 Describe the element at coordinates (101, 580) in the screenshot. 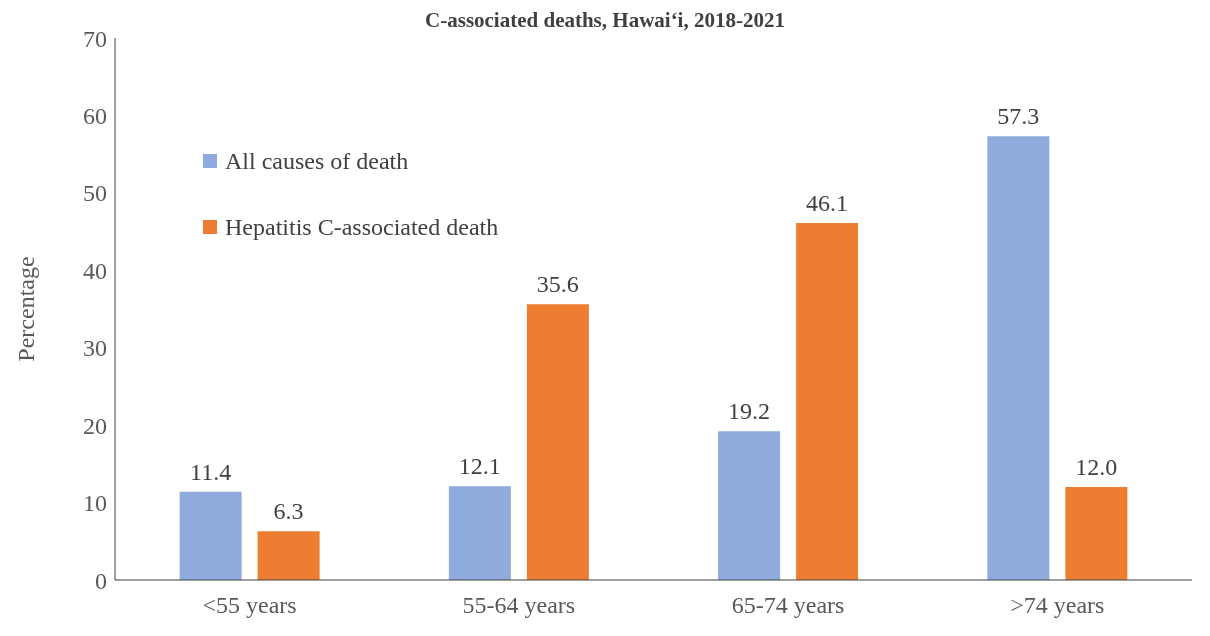

I see `y-tick-label: 0` at that location.